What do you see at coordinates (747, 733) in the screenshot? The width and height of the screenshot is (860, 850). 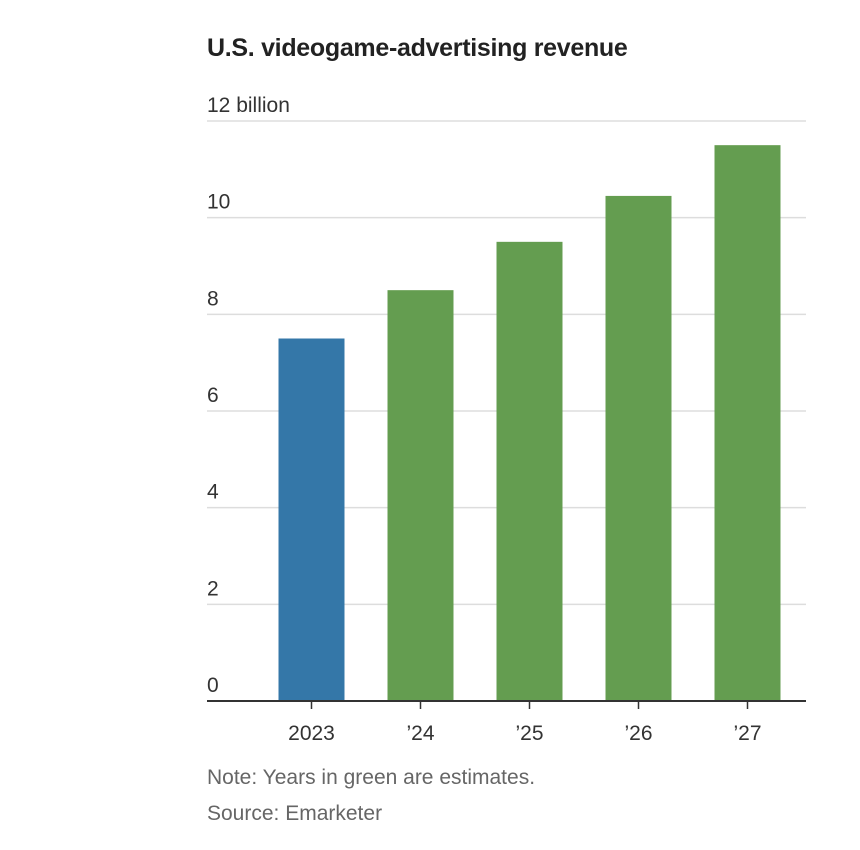 I see `x-category-label: ’27` at bounding box center [747, 733].